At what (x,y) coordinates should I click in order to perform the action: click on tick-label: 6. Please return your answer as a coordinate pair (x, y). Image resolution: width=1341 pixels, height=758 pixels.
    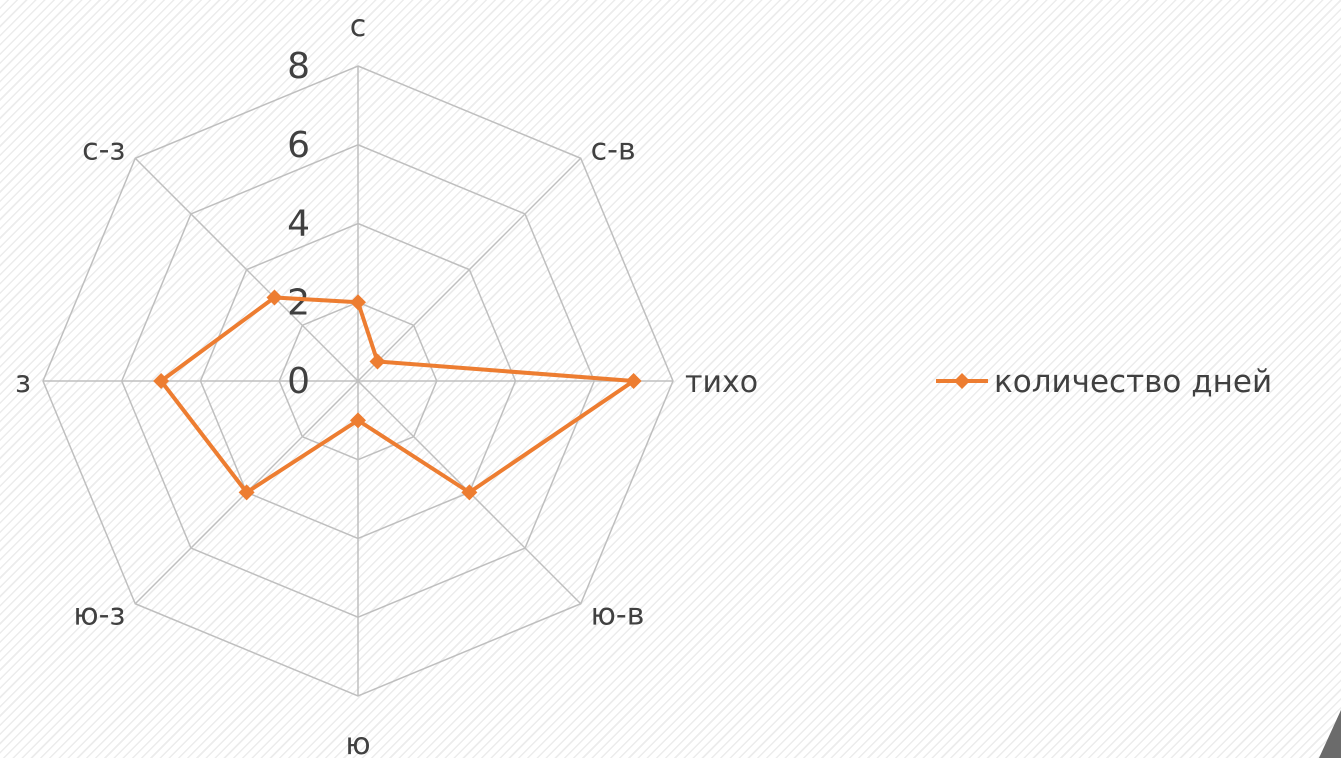
    Looking at the image, I should click on (298, 145).